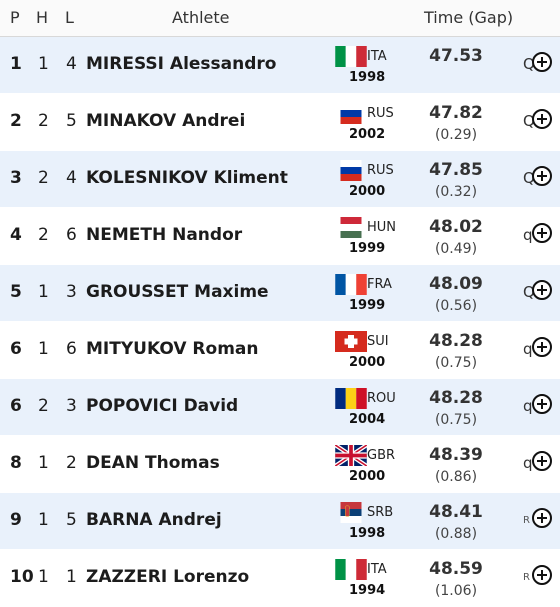  I want to click on fra-flag-icon, so click(351, 284).